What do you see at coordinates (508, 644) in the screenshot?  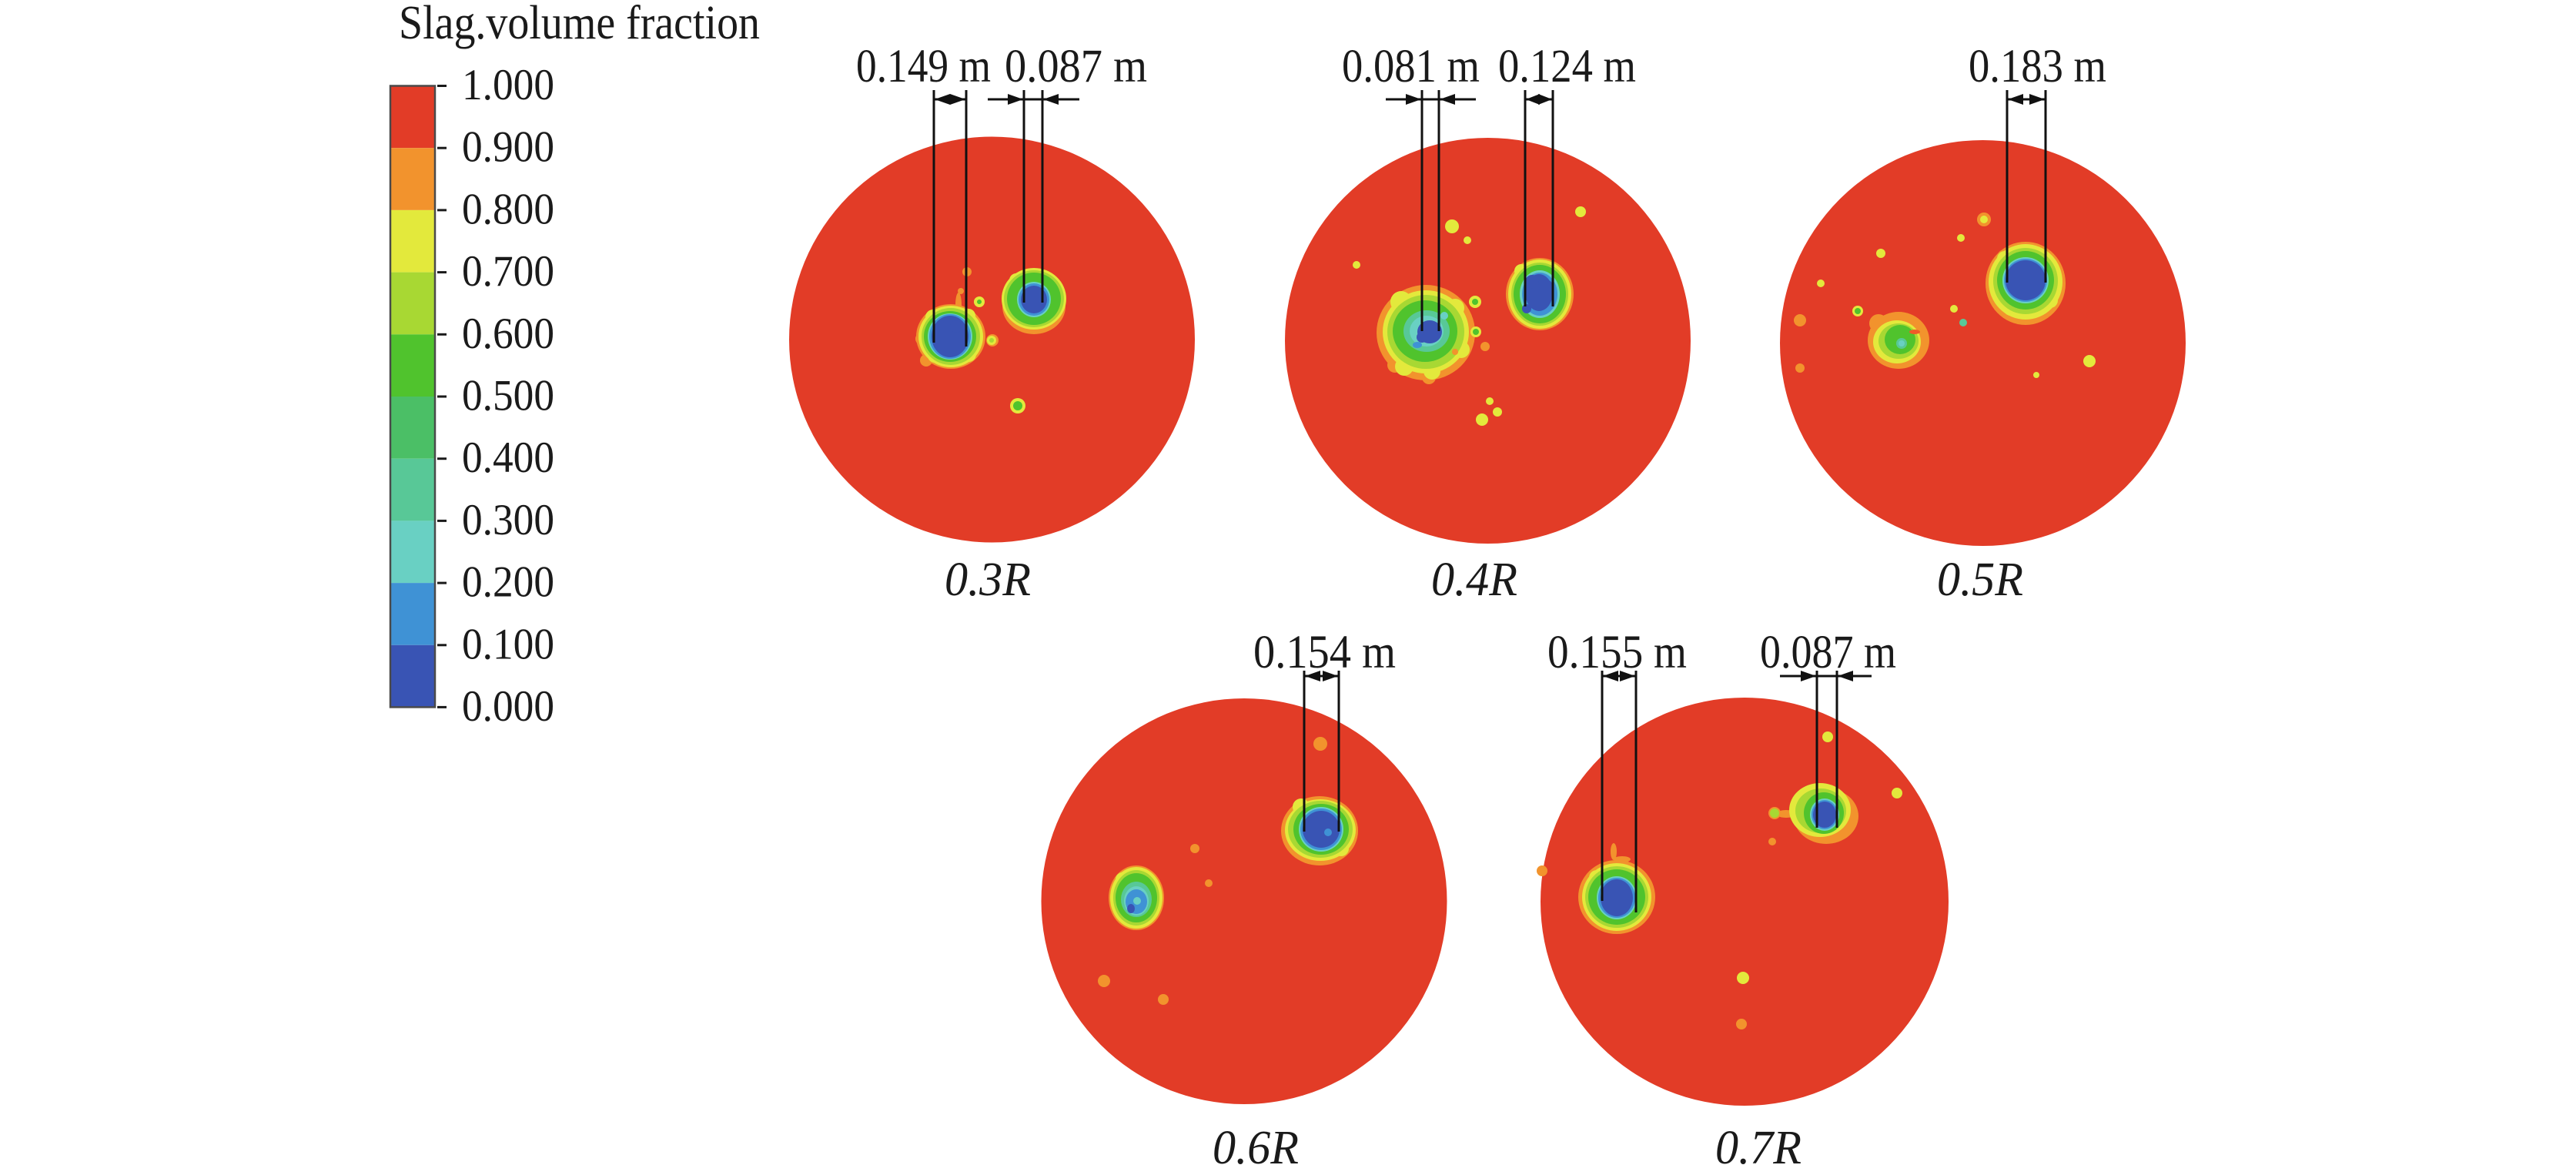 I see `svg-text: 0.100` at bounding box center [508, 644].